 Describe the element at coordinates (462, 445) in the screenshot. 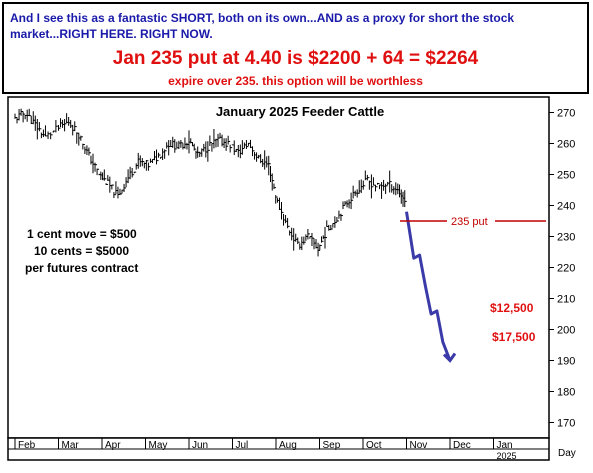

I see `x-tick-label: Dec` at that location.